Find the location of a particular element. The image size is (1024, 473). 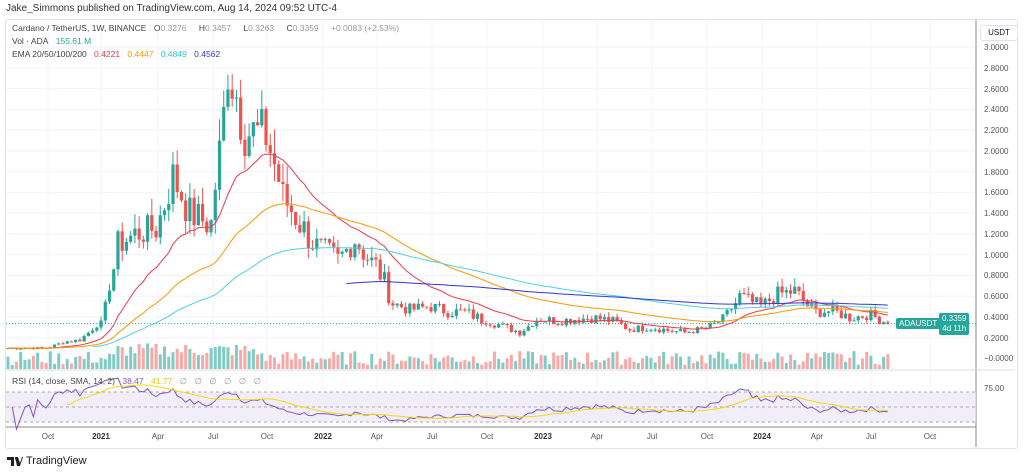

last-price-tag: 0.3359 4d 11h is located at coordinates (954, 324).